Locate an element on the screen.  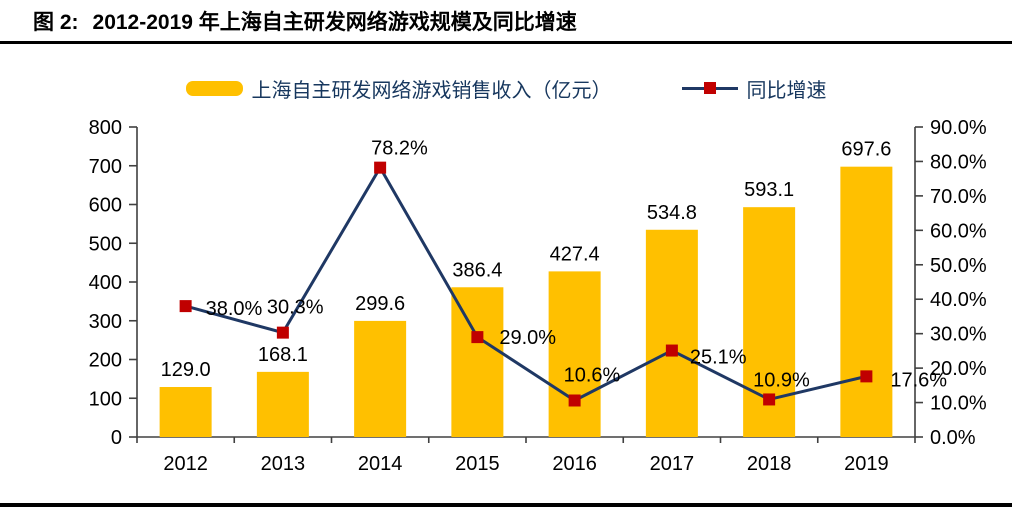
growth-marker-2013 is located at coordinates (282, 332).